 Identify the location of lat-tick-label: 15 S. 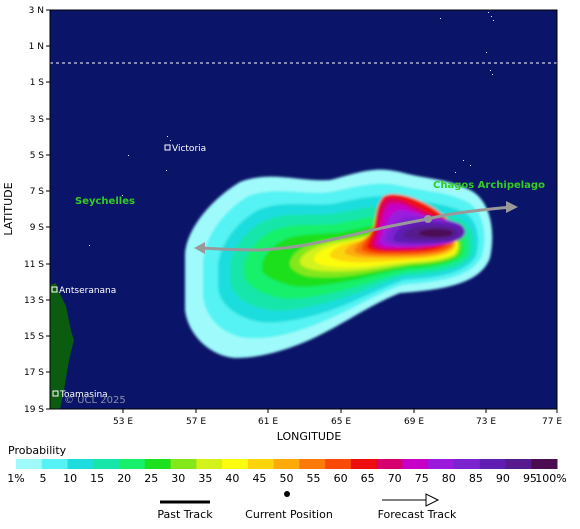
(34, 337).